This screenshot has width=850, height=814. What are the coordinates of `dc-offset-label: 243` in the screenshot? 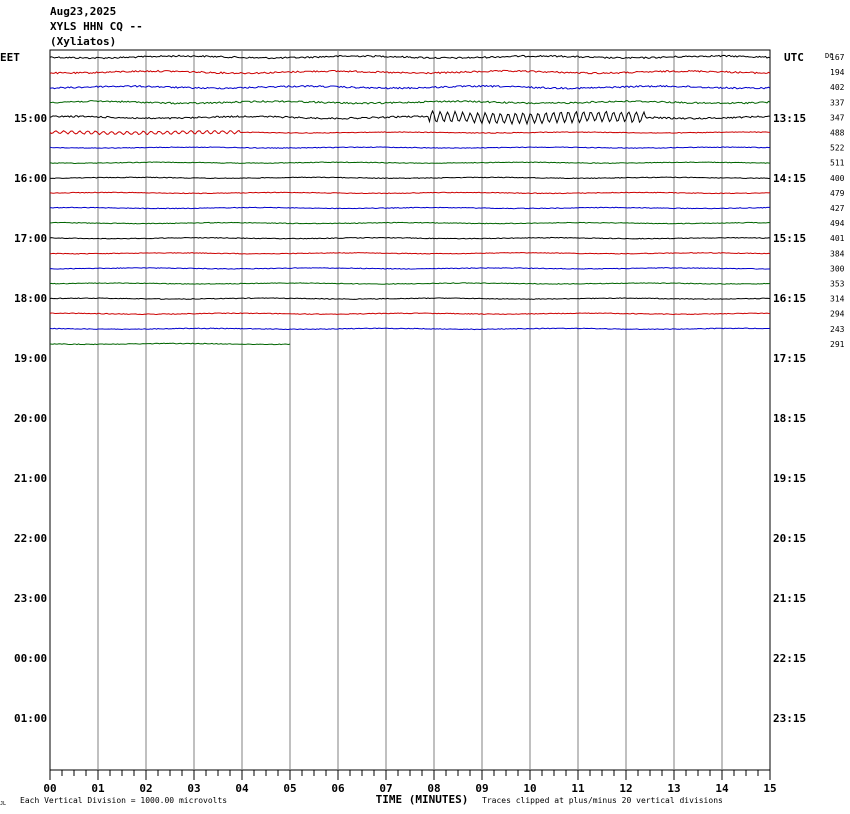 It's located at (837, 329).